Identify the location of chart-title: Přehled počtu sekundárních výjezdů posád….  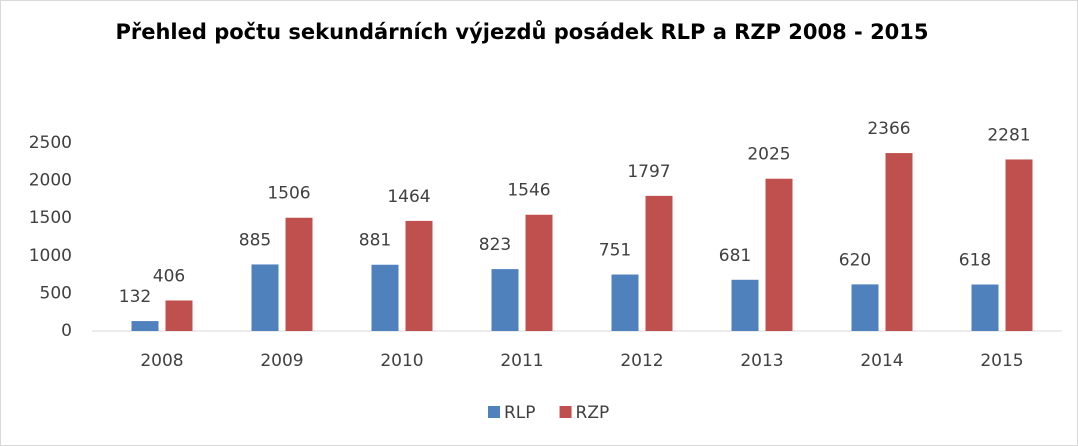
(521, 32).